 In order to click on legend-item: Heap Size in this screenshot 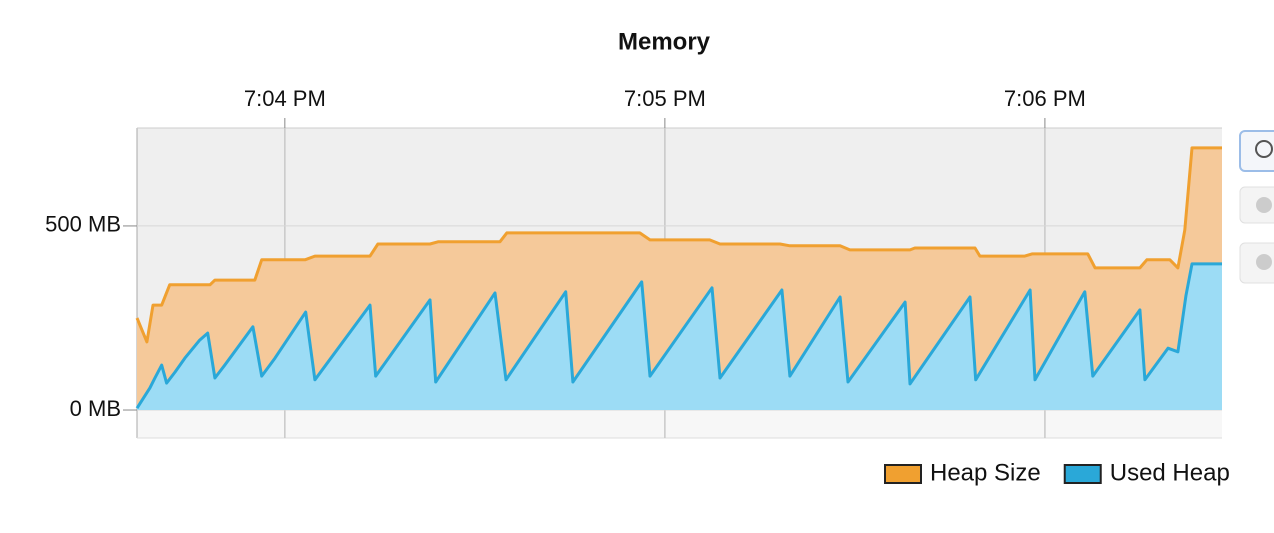, I will do `click(962, 472)`.